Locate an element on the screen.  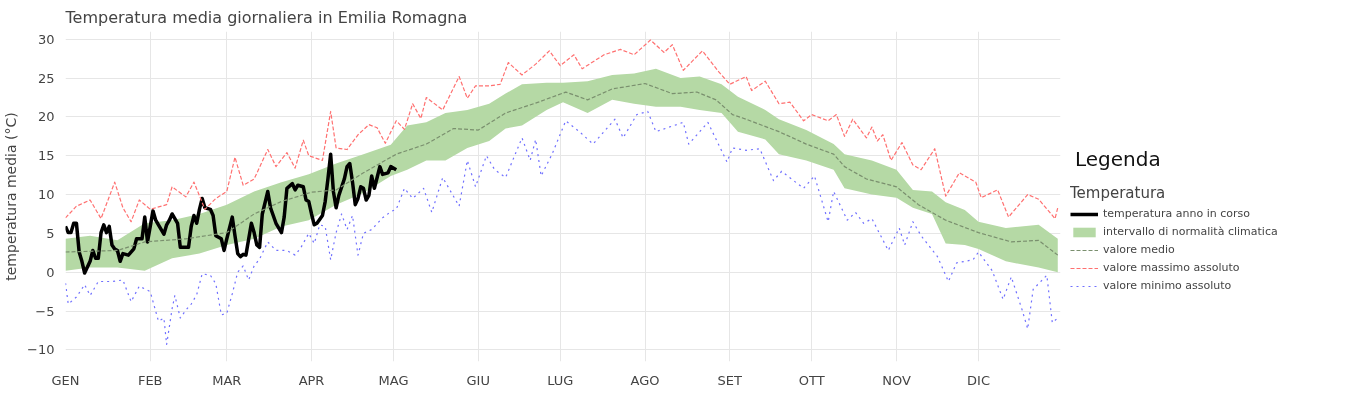
legend-label: valore massimo assoluto is located at coordinates (1171, 267).